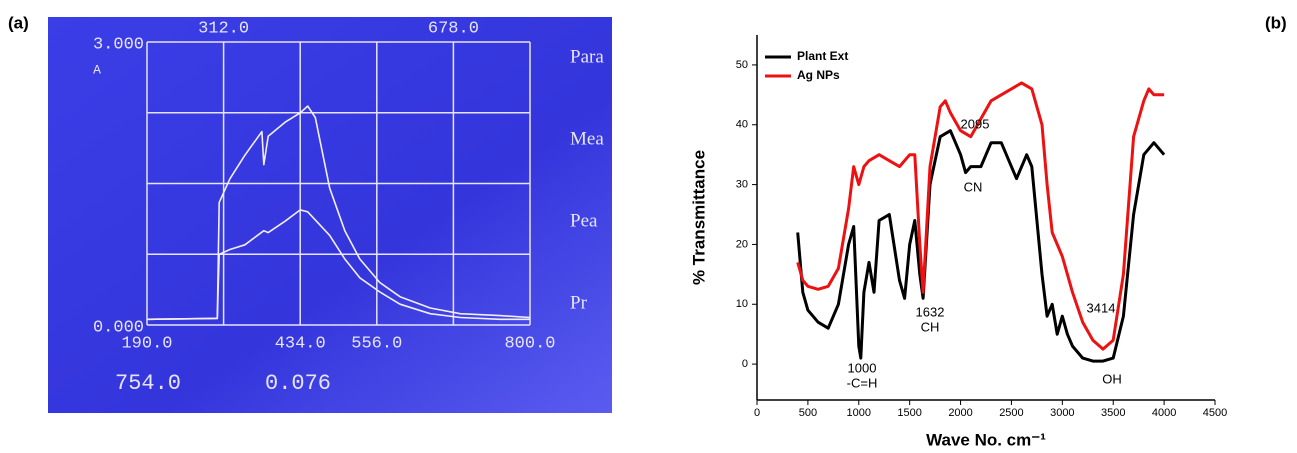  What do you see at coordinates (146, 343) in the screenshot?
I see `x-tick-label: 190.0` at bounding box center [146, 343].